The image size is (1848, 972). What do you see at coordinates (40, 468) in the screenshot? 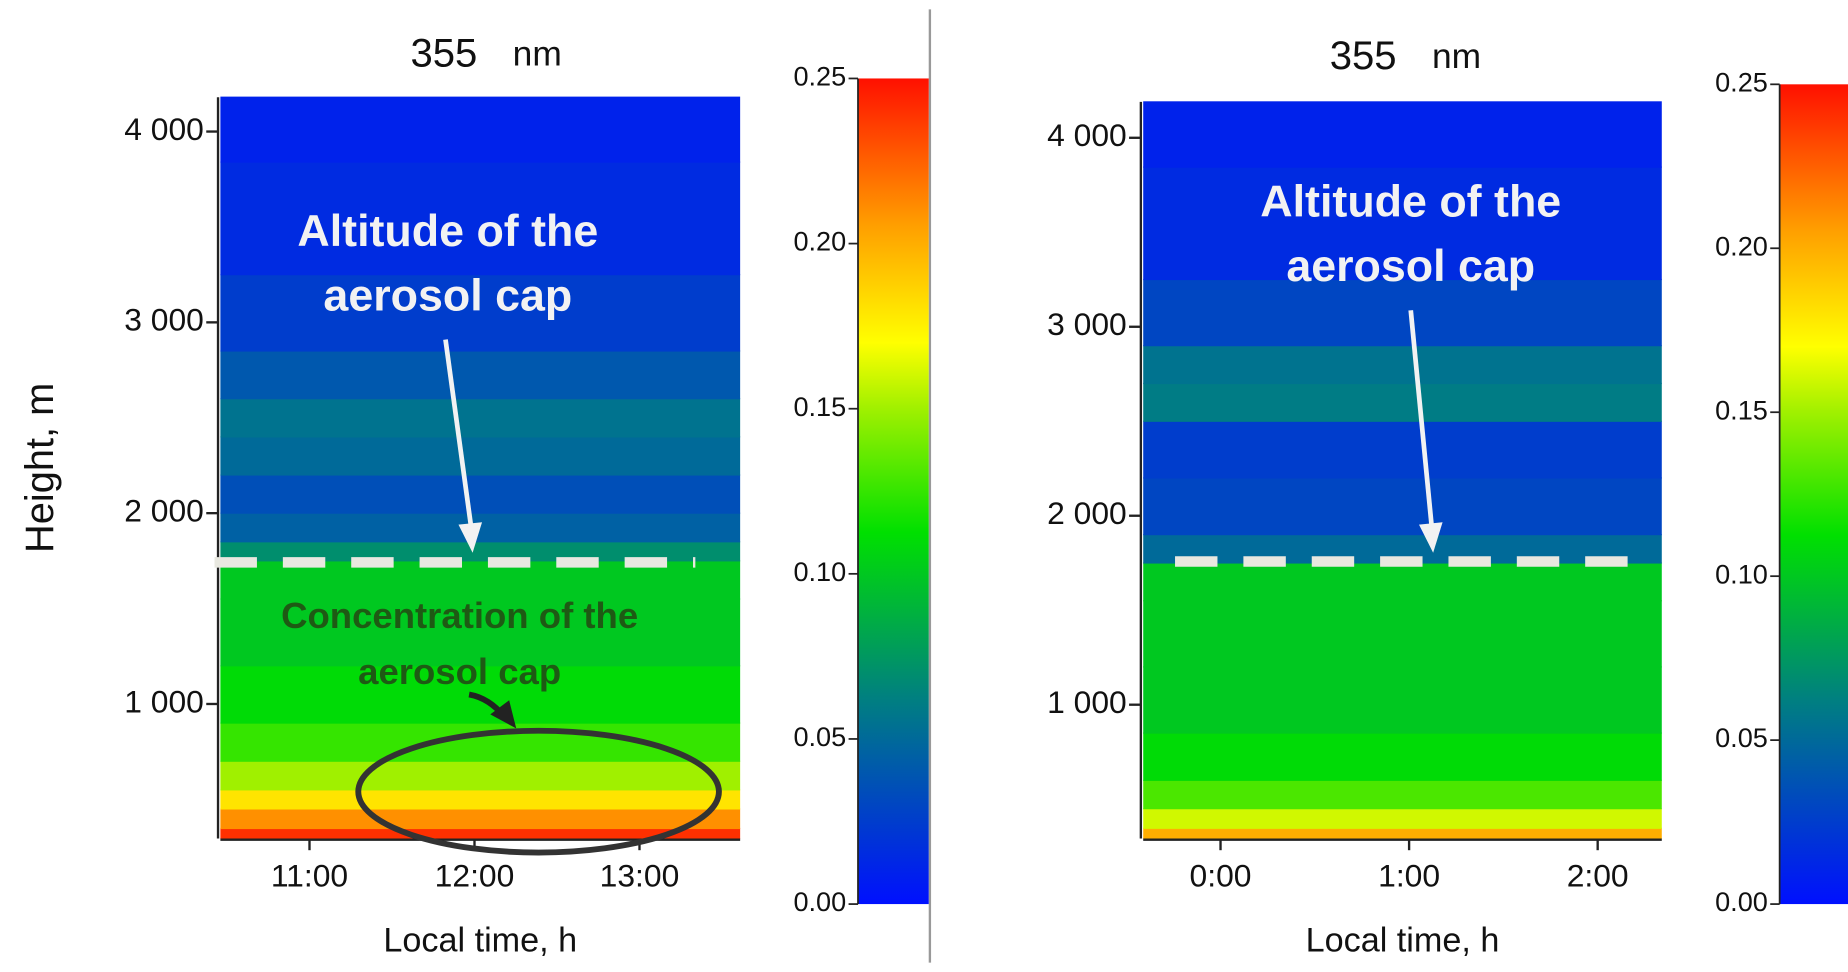
I see `y-axis-label: Height, m` at bounding box center [40, 468].